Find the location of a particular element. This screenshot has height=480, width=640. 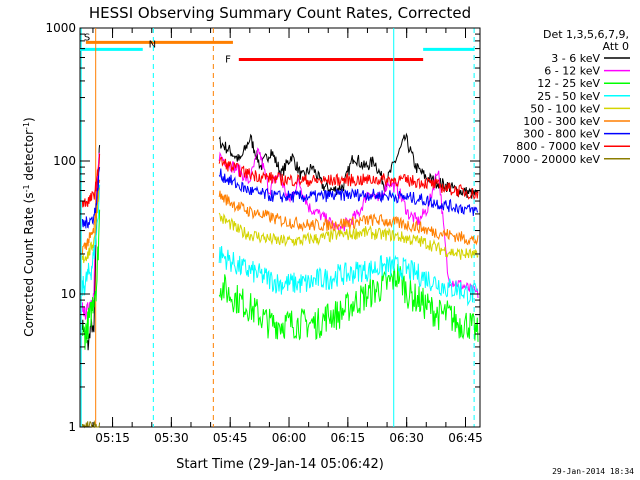

legend-header-line2: Att 0 is located at coordinates (616, 46).